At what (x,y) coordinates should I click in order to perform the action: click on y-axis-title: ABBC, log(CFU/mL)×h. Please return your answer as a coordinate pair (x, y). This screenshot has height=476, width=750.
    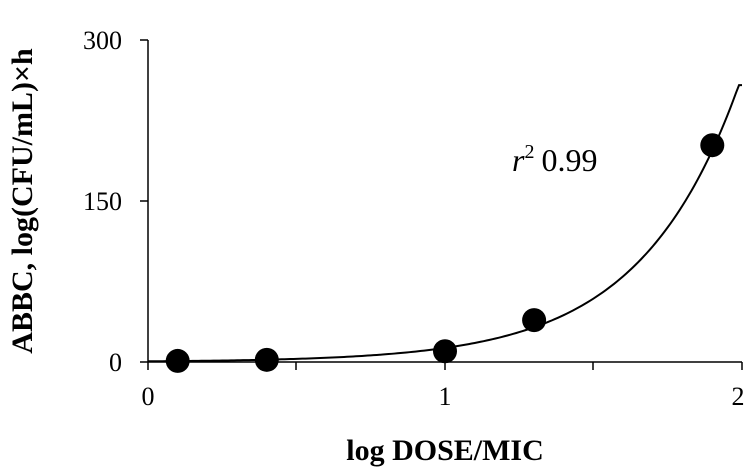
    Looking at the image, I should click on (22, 201).